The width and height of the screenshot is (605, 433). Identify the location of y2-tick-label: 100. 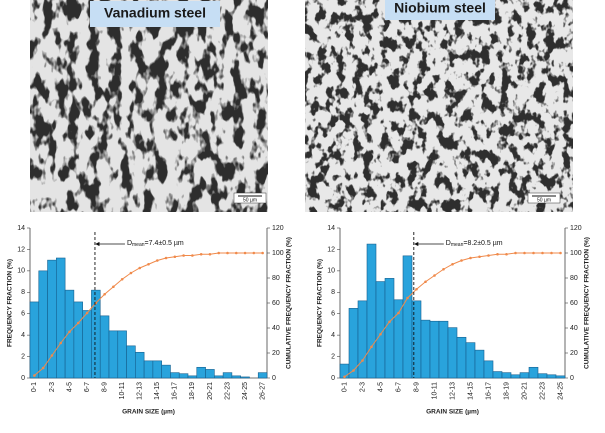
(278, 253).